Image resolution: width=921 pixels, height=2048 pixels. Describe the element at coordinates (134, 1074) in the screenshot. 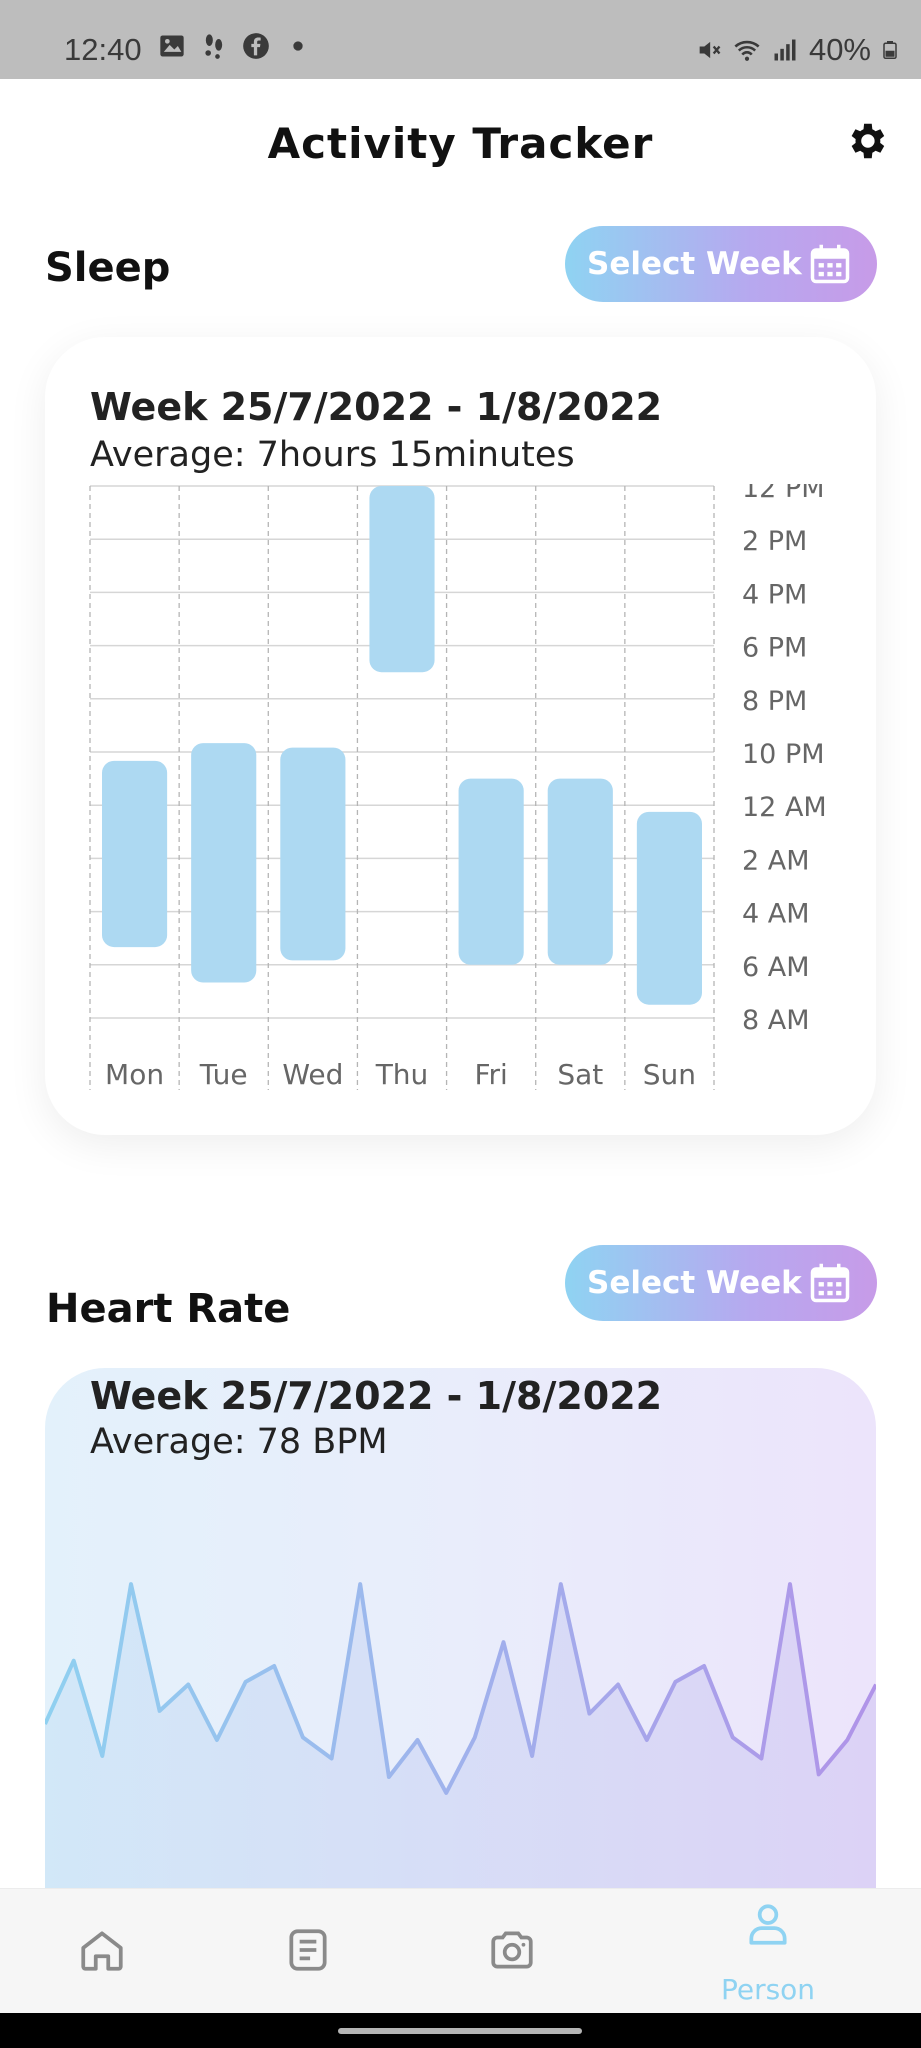

I see `x-tick-label: Mon` at that location.